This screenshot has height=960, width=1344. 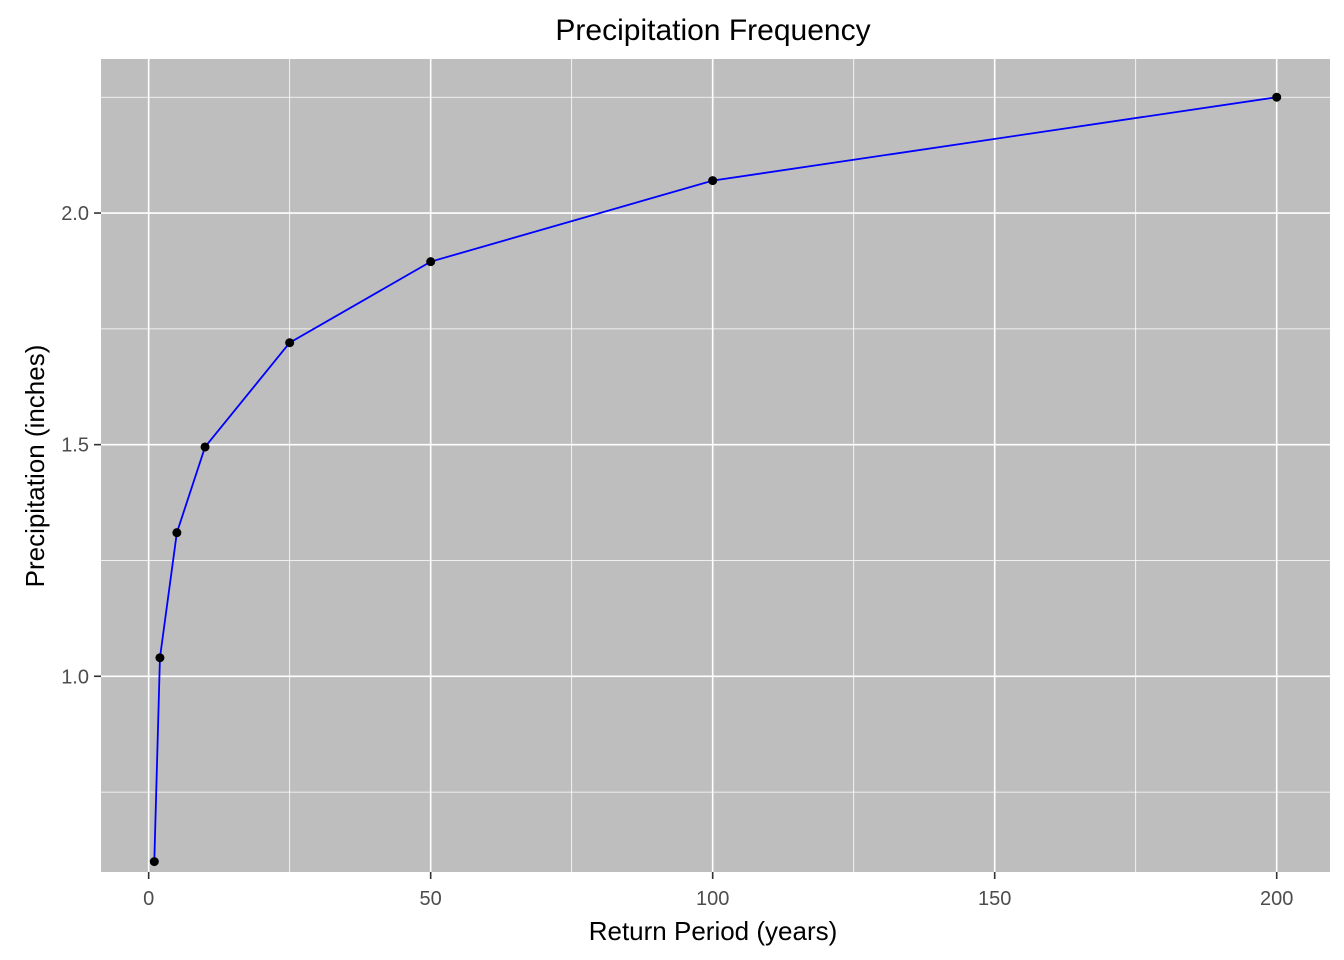 I want to click on x-axis-ticks: 0 50 100 150 200, so click(x=718, y=891).